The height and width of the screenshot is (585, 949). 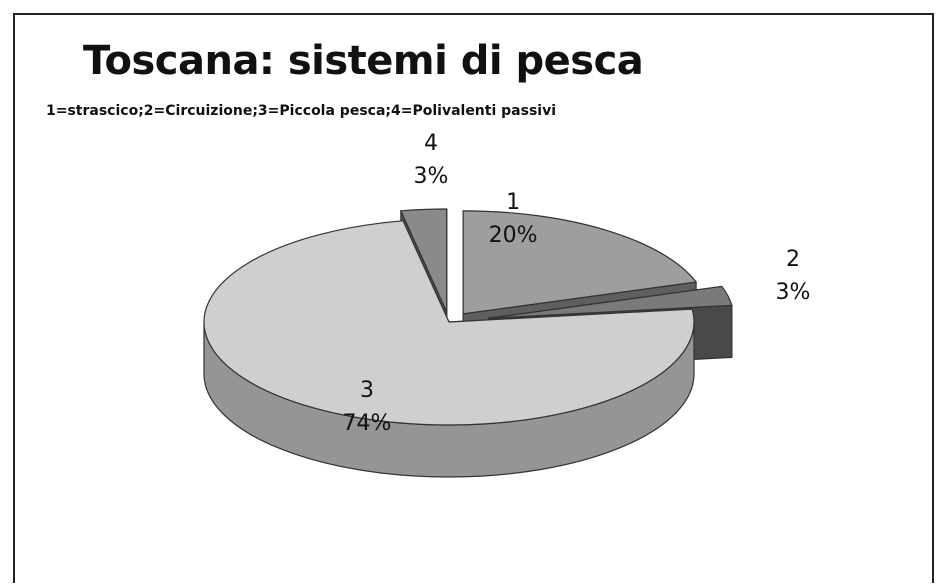 I want to click on slice-4-category-label: 4, so click(x=431, y=143).